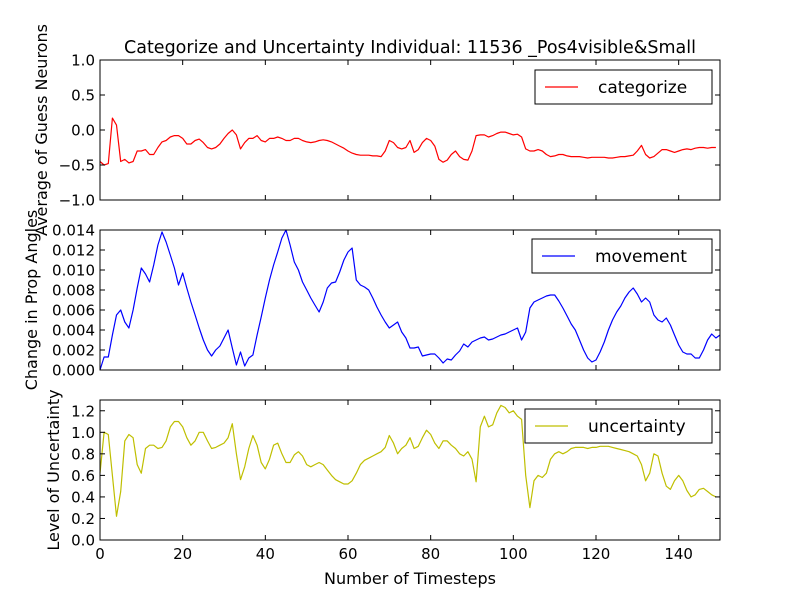  What do you see at coordinates (410, 578) in the screenshot?
I see `x-axis-label: Number of Timesteps` at bounding box center [410, 578].